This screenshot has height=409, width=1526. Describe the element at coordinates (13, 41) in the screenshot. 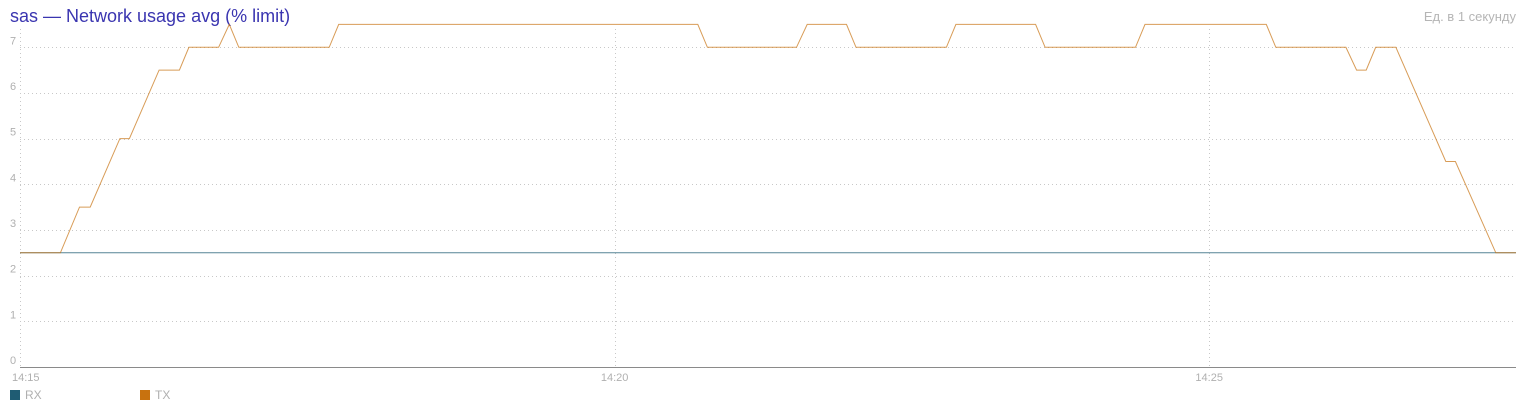

I see `y-tick-label: 7` at that location.